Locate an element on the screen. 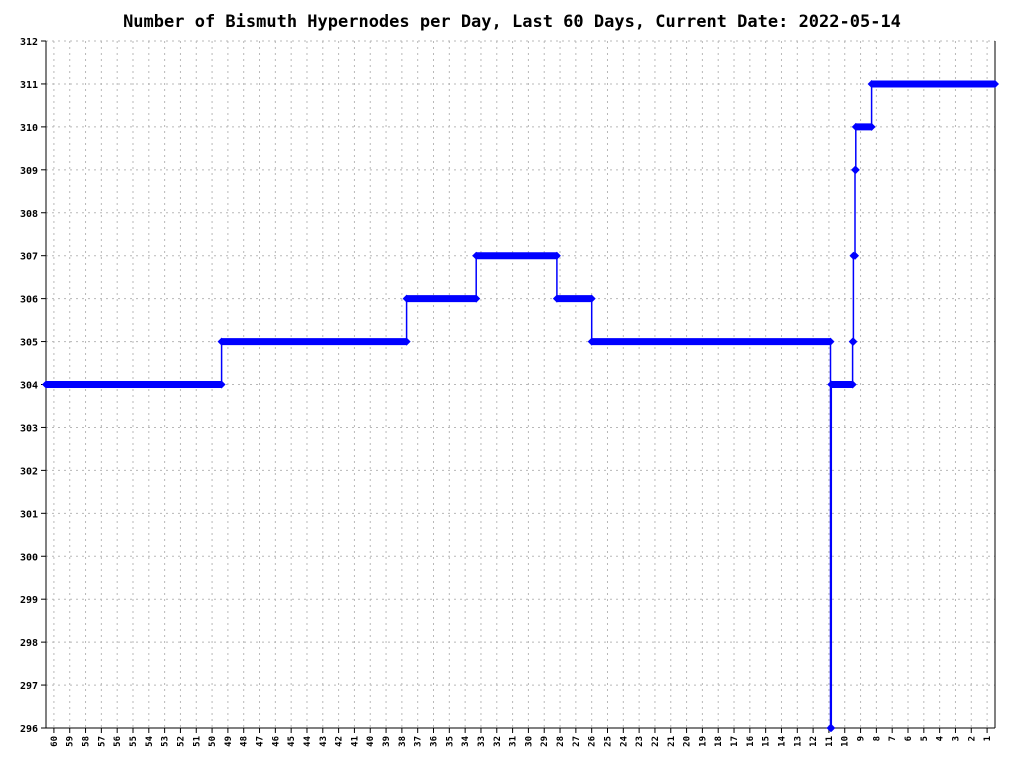 This screenshot has height=780, width=1024. x-tick-label: 40 is located at coordinates (371, 741).